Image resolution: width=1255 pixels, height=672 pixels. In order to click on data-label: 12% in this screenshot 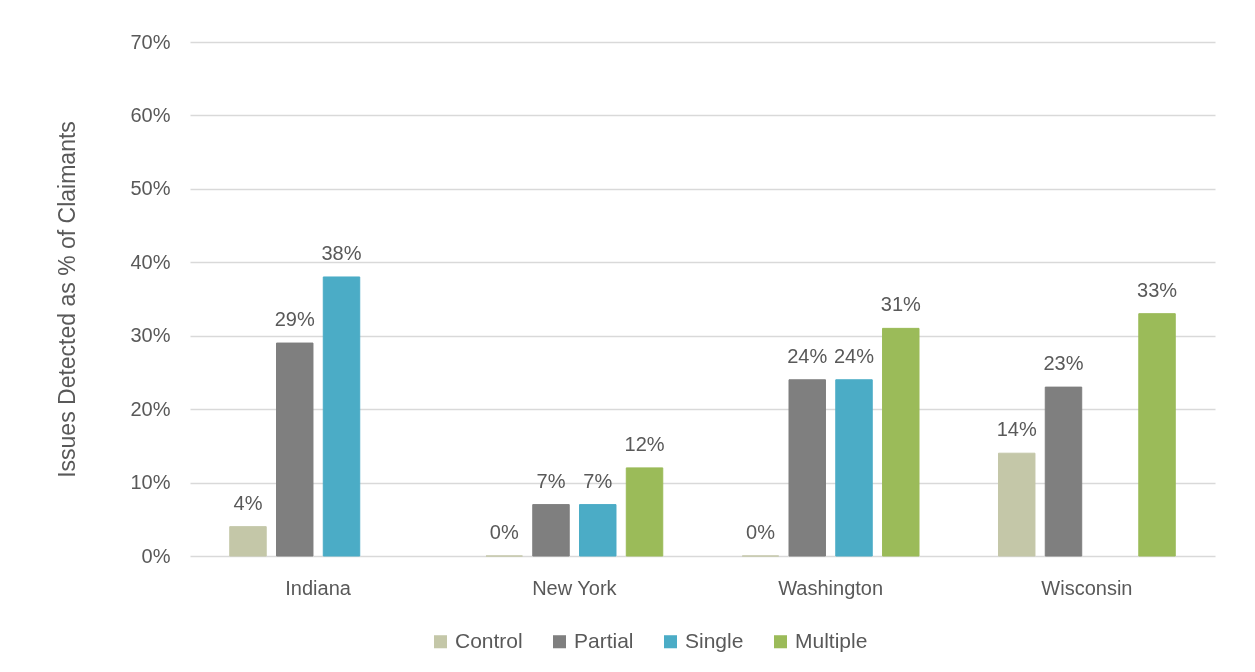, I will do `click(644, 443)`.